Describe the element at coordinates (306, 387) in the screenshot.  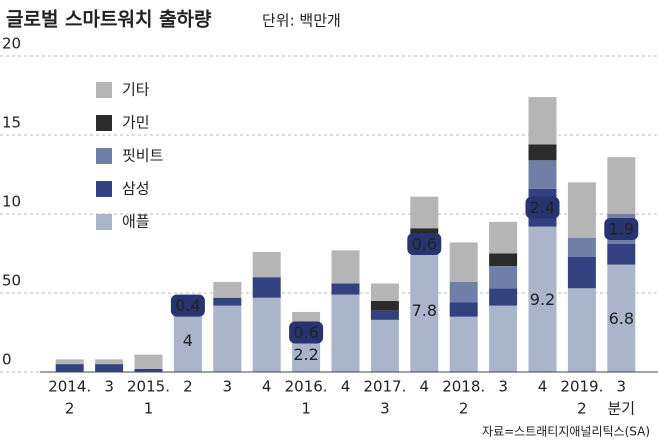
I see `x-tick-label: 2016.` at that location.